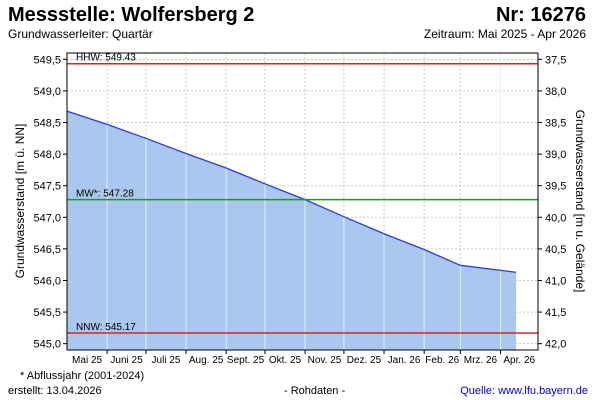  Describe the element at coordinates (105, 194) in the screenshot. I see `reference-label: MW*: 547.28` at that location.